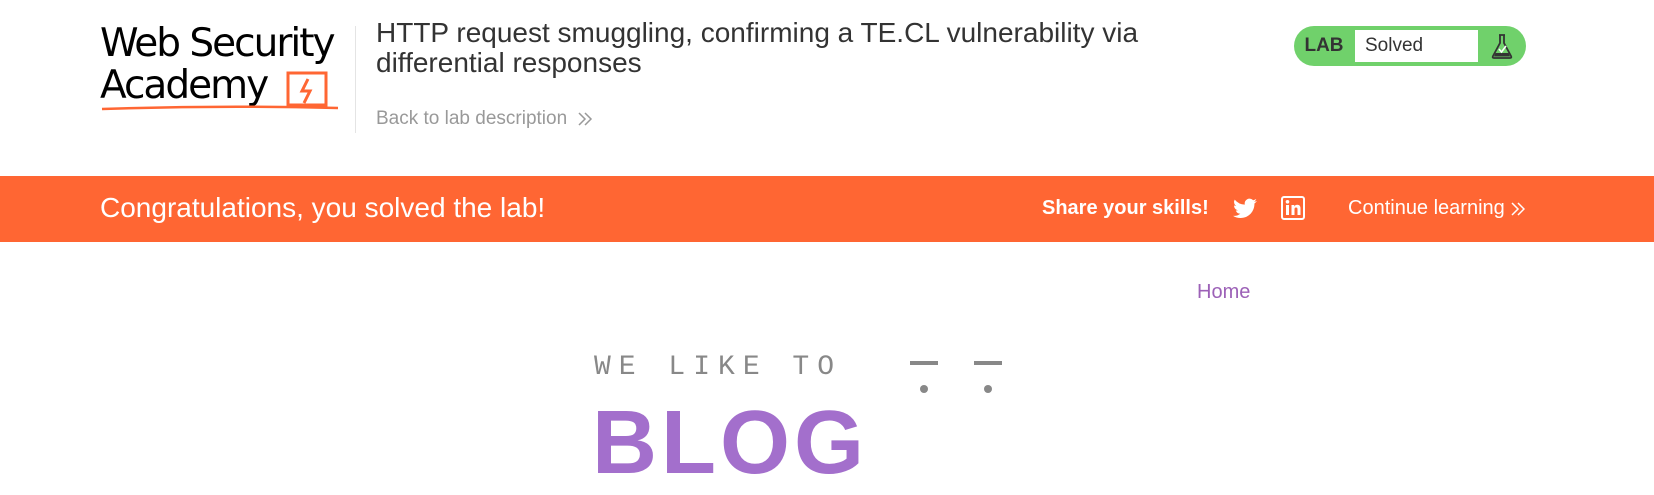  I want to click on blog-tagline: WE LIKE TO, so click(718, 367).